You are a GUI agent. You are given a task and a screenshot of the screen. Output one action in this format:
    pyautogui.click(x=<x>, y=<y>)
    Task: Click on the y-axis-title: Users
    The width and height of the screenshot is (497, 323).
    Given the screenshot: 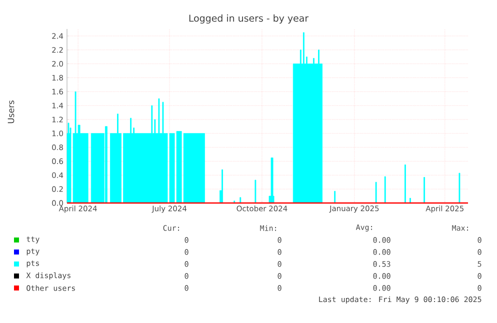 What is the action you would take?
    pyautogui.click(x=11, y=112)
    